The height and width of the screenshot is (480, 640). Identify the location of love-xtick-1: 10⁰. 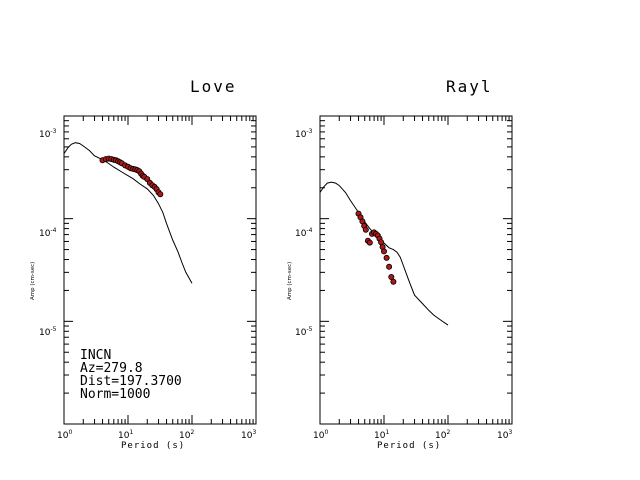
(64, 435).